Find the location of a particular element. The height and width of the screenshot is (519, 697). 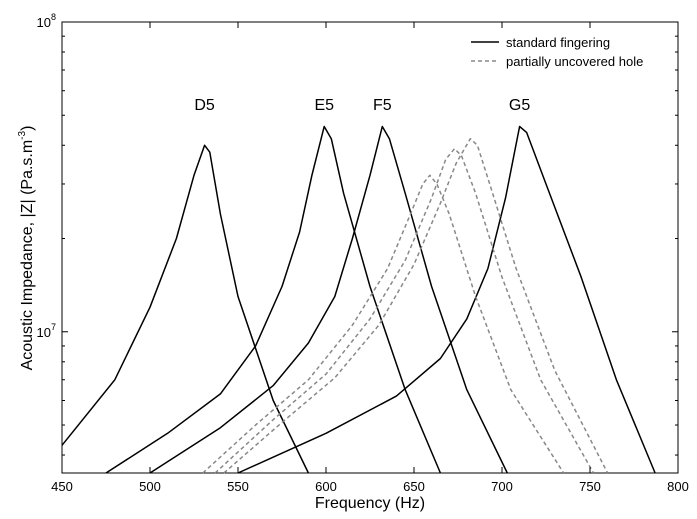

peak-label-g5: G5 is located at coordinates (519, 105).